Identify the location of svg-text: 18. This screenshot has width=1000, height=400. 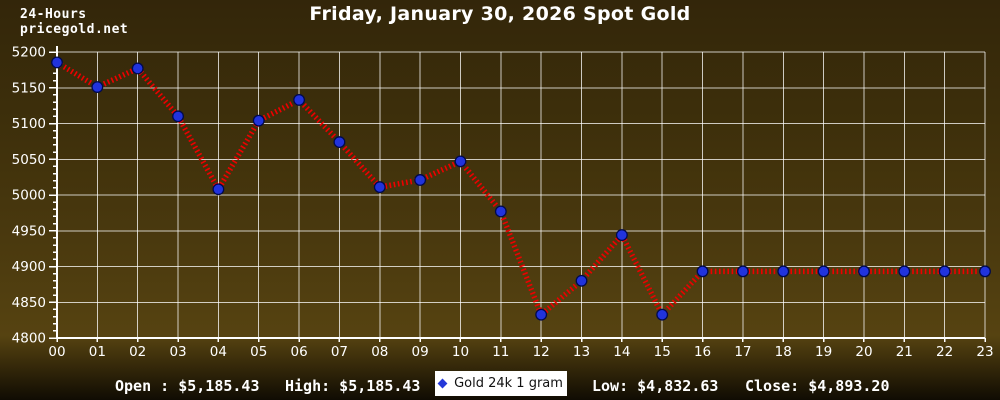
(783, 352).